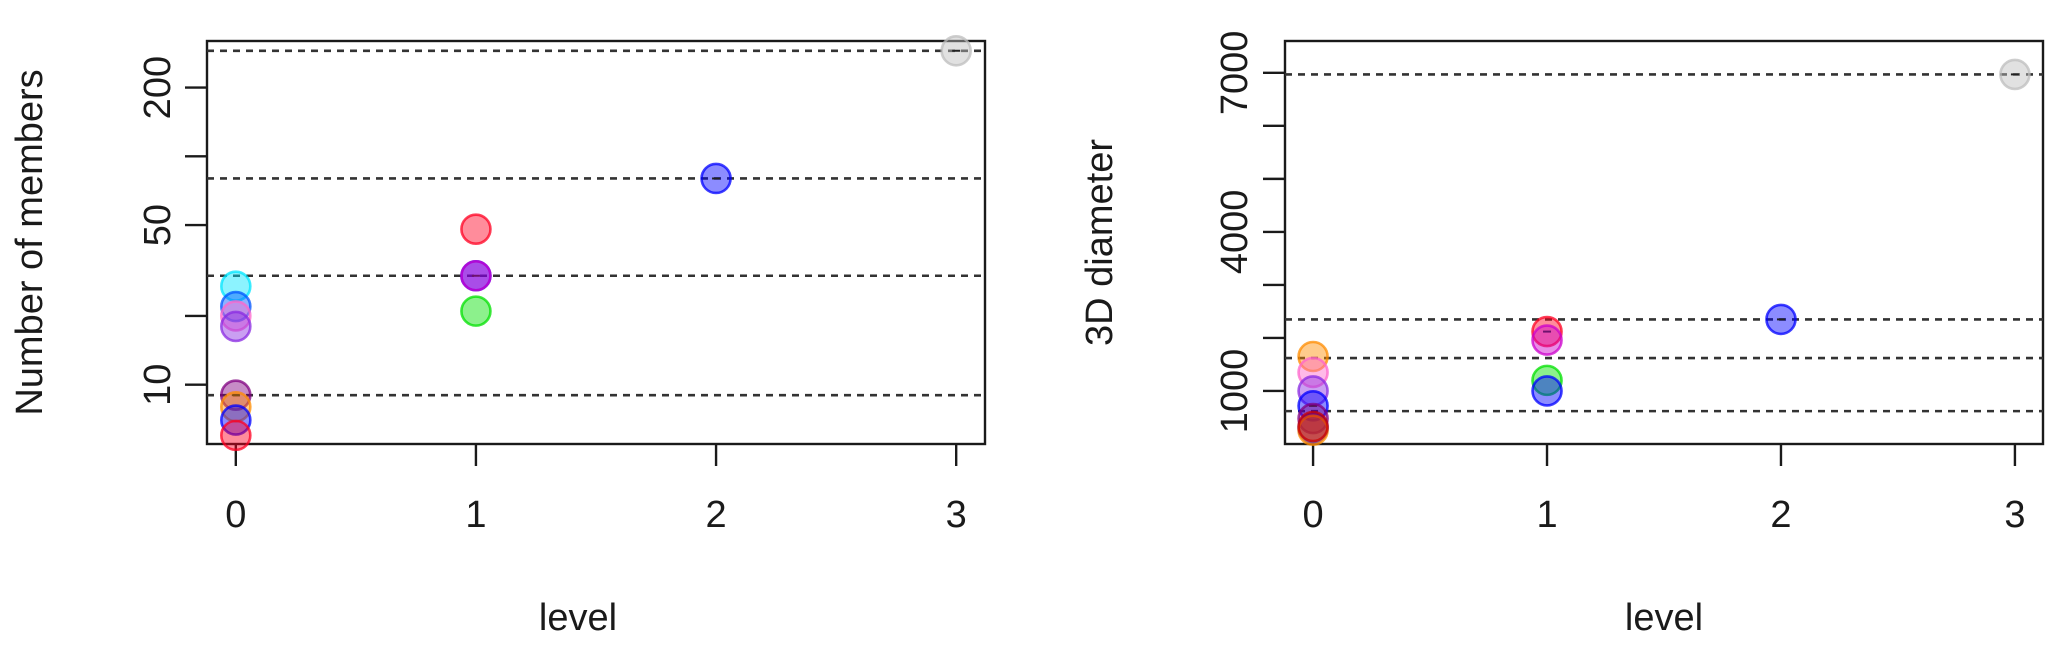 The height and width of the screenshot is (649, 2070). What do you see at coordinates (1780, 515) in the screenshot?
I see `chart-1-x-tick-label-2: 2` at bounding box center [1780, 515].